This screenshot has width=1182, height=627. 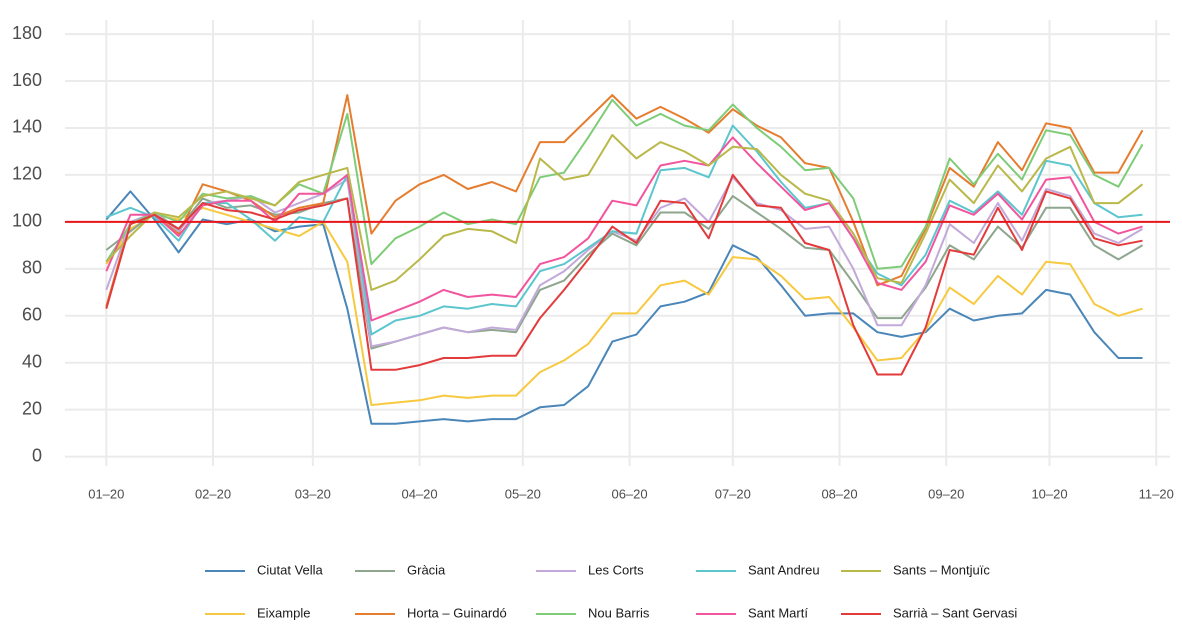 What do you see at coordinates (106, 493) in the screenshot?
I see `x-tick-label: 01–20` at bounding box center [106, 493].